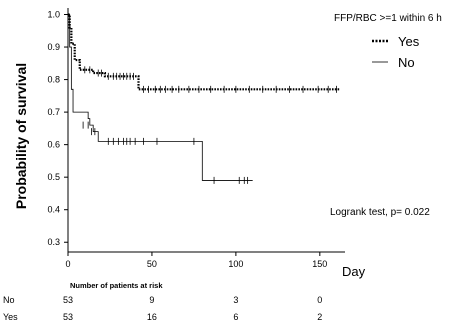 This screenshot has width=476, height=326. What do you see at coordinates (235, 317) in the screenshot?
I see `risk-count: 6` at bounding box center [235, 317].